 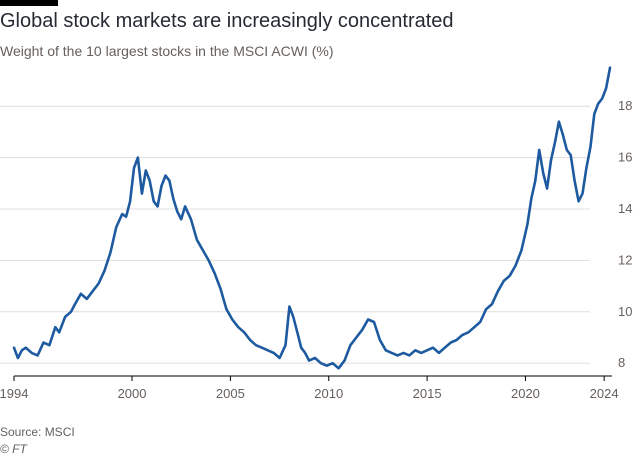 What do you see at coordinates (625, 234) in the screenshot?
I see `y-tick-labels: 8 10 12 14 16 18` at bounding box center [625, 234].